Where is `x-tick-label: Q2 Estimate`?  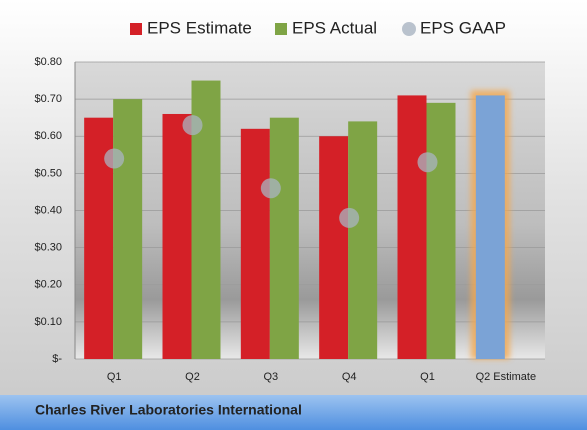
x-tick-label: Q2 Estimate is located at coordinates (506, 377).